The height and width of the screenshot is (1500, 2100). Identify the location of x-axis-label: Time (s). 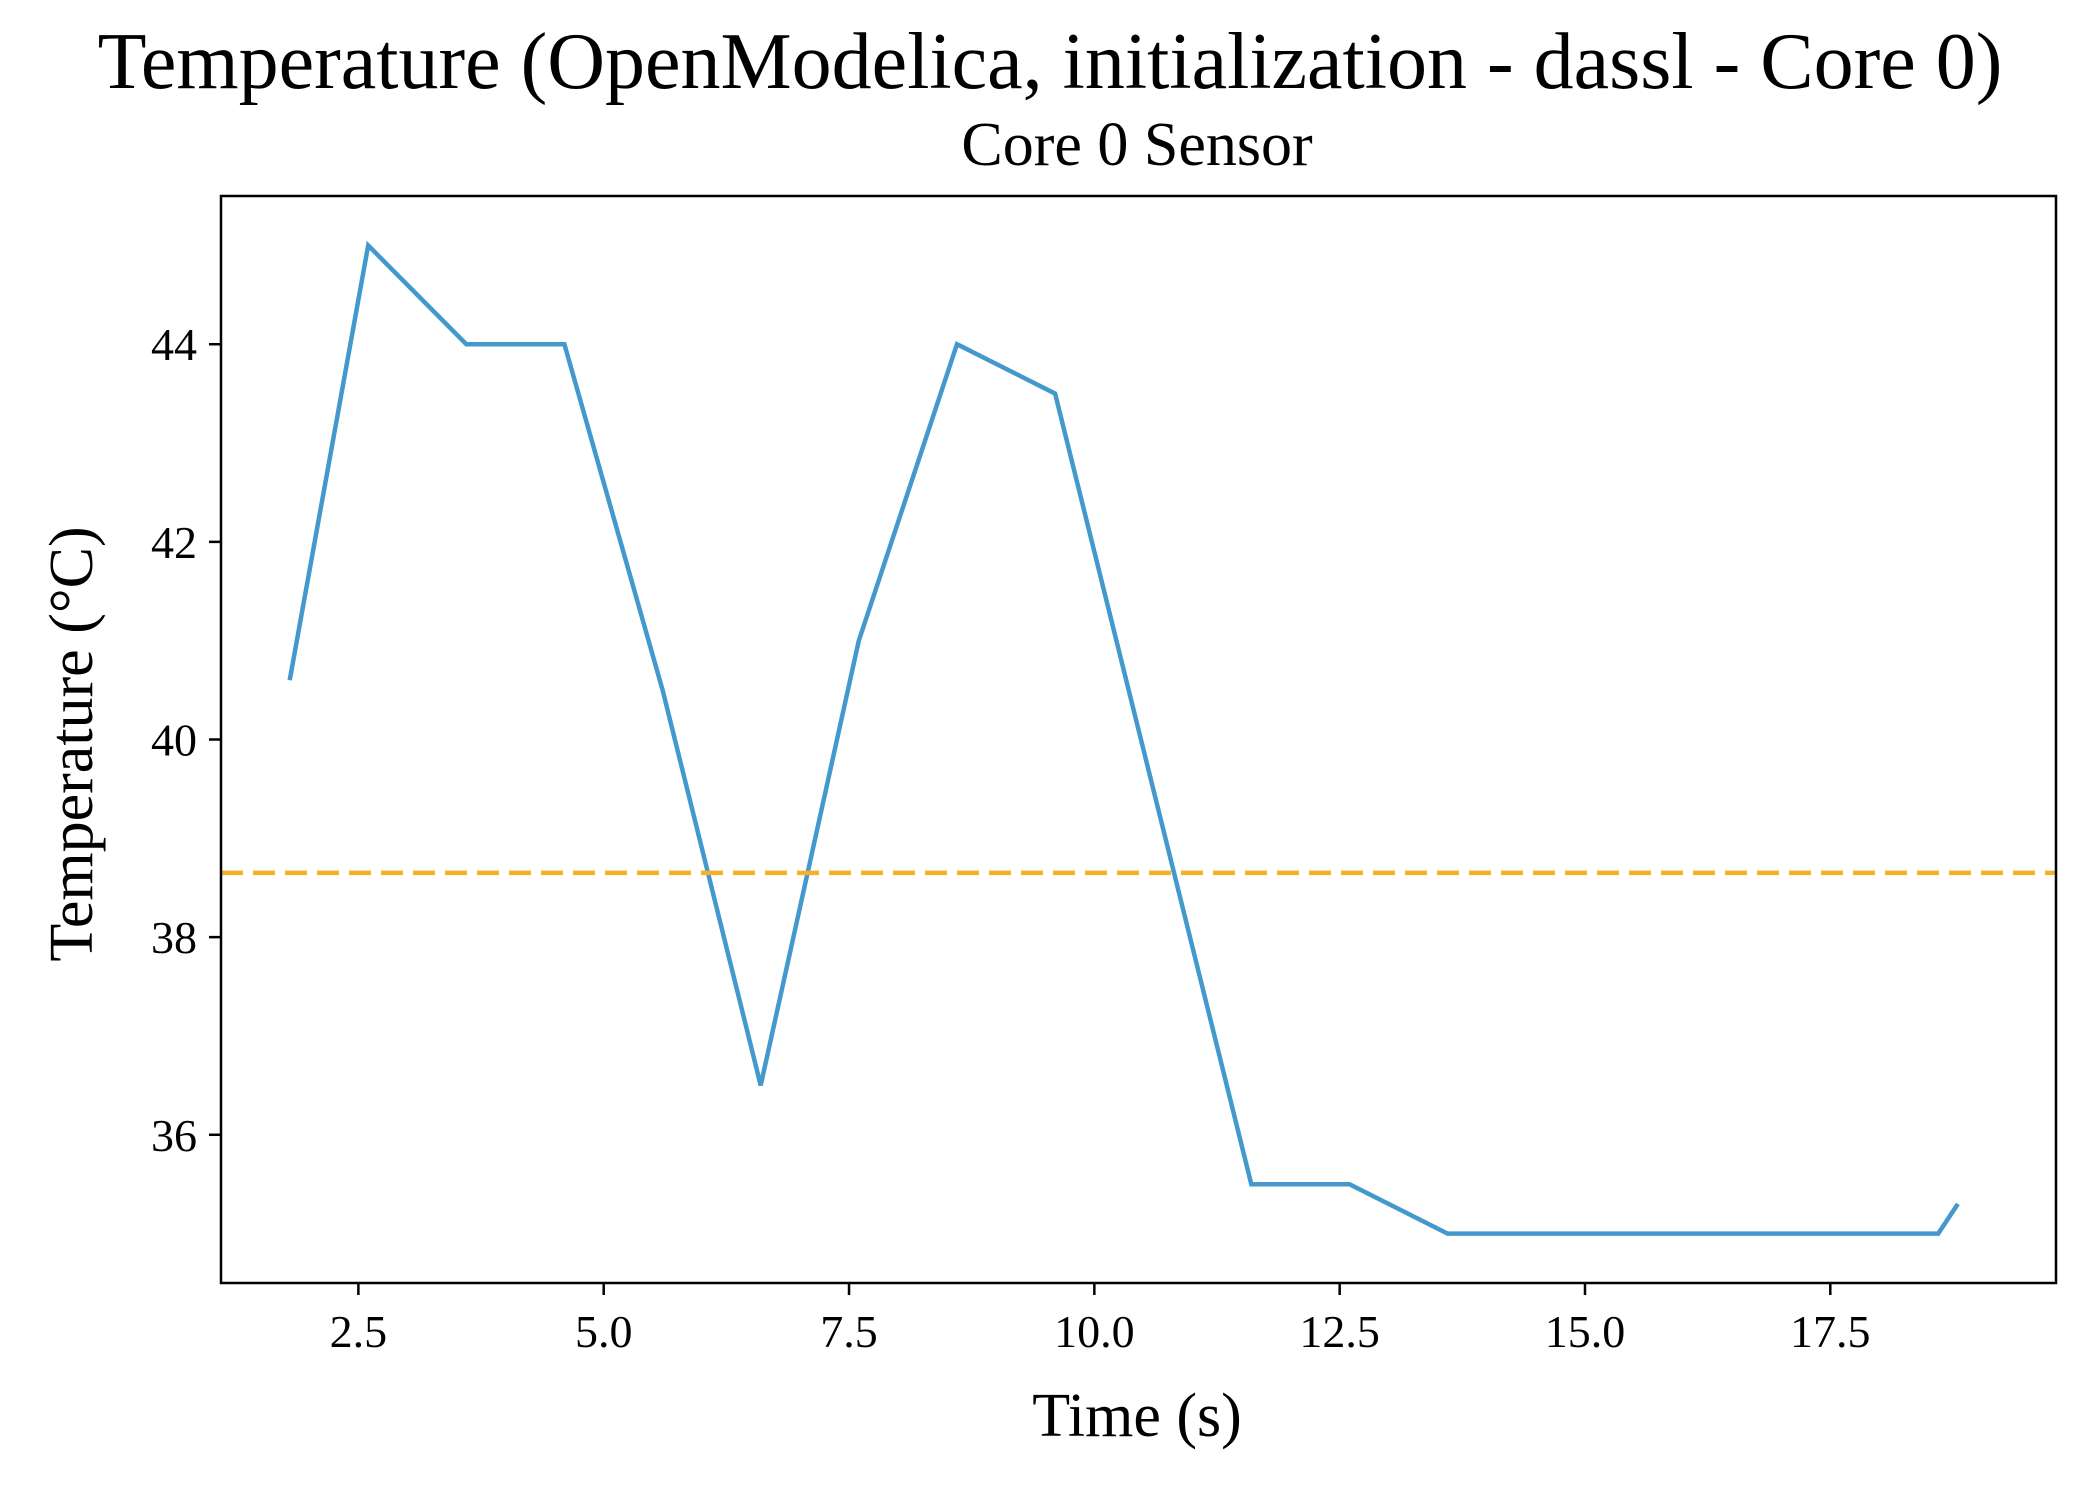
(1137, 1416).